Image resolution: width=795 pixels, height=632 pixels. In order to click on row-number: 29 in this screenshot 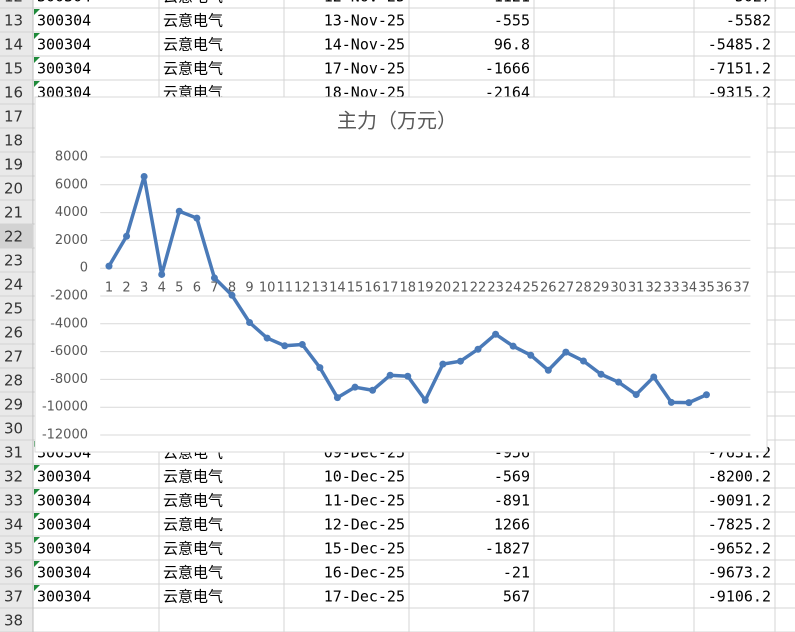, I will do `click(13, 405)`.